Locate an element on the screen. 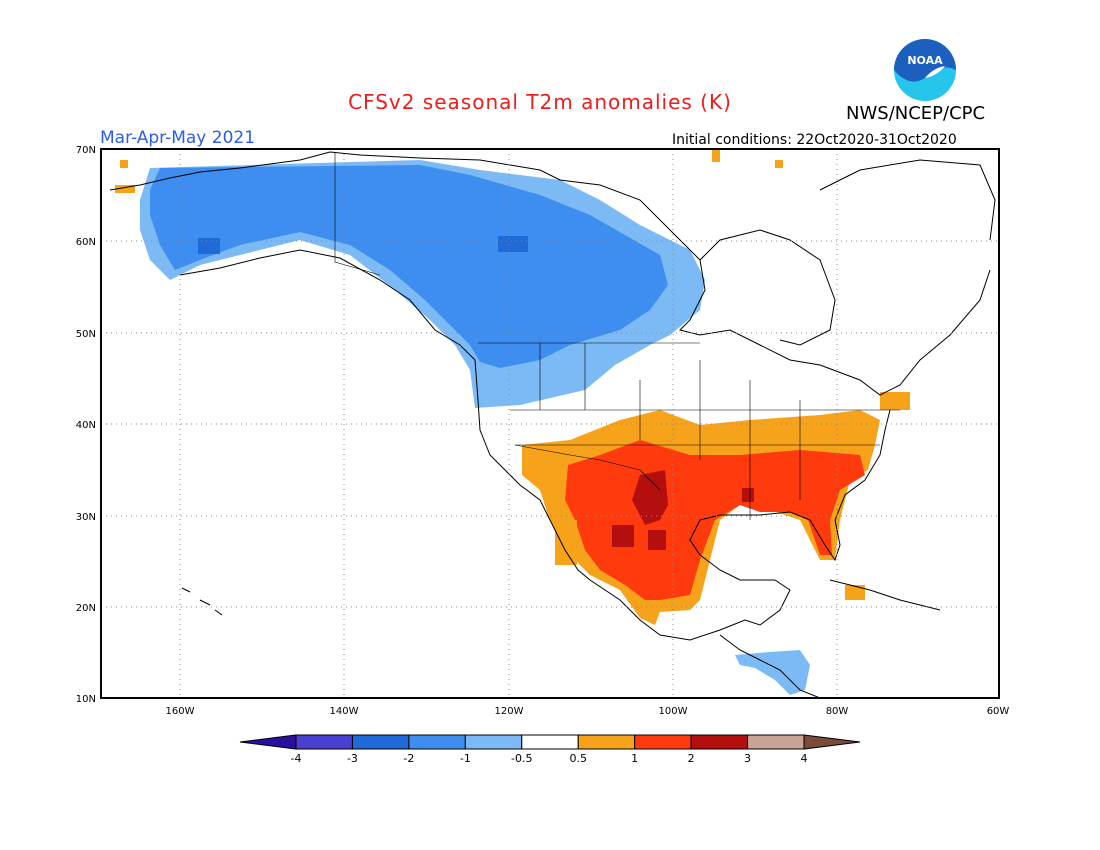  lon-label: 100W is located at coordinates (673, 711).